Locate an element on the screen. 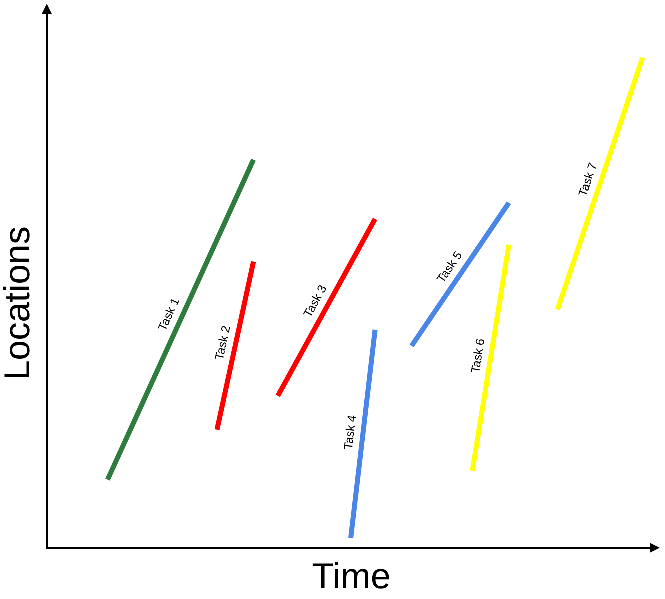 This screenshot has height=599, width=665. text: Task 1 is located at coordinates (169, 315).